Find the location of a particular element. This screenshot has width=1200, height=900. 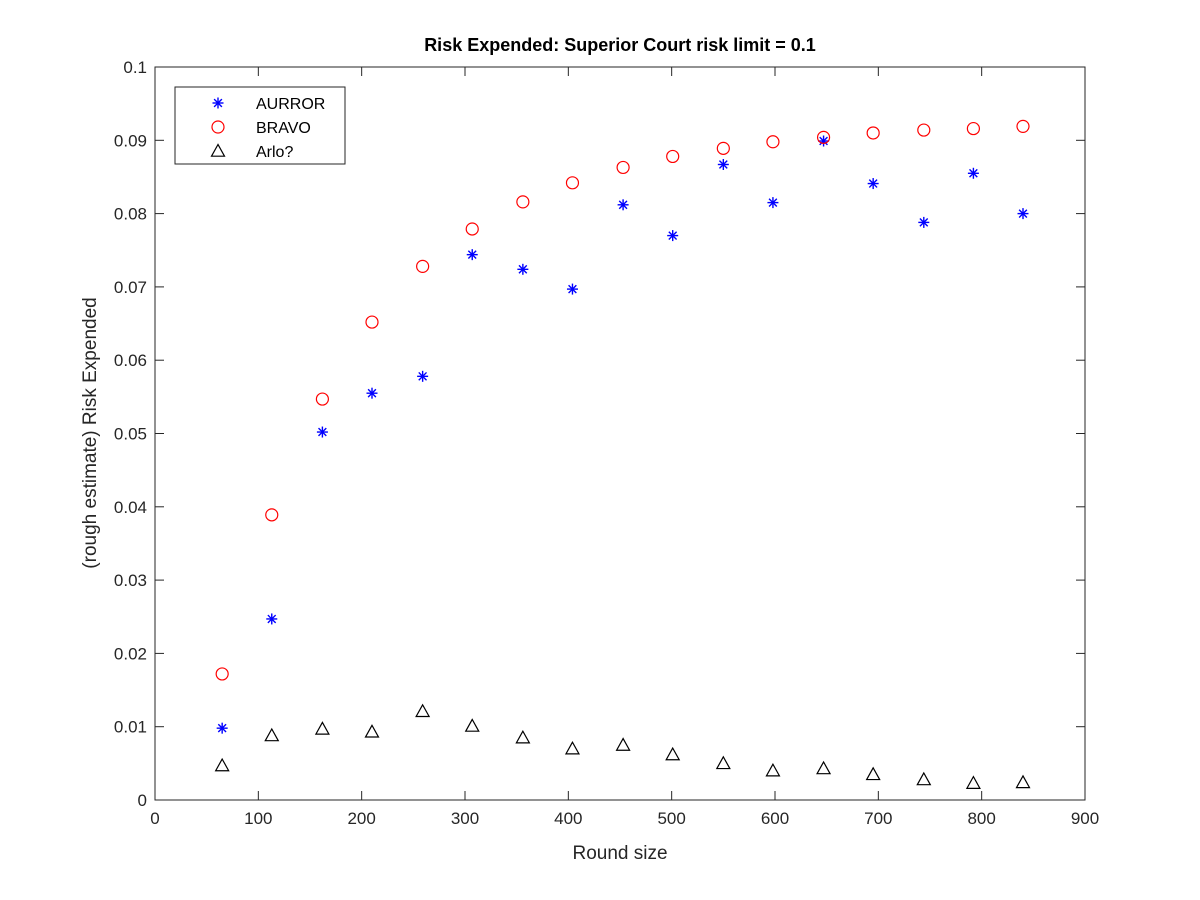

x-tick-label: 700 is located at coordinates (878, 818).